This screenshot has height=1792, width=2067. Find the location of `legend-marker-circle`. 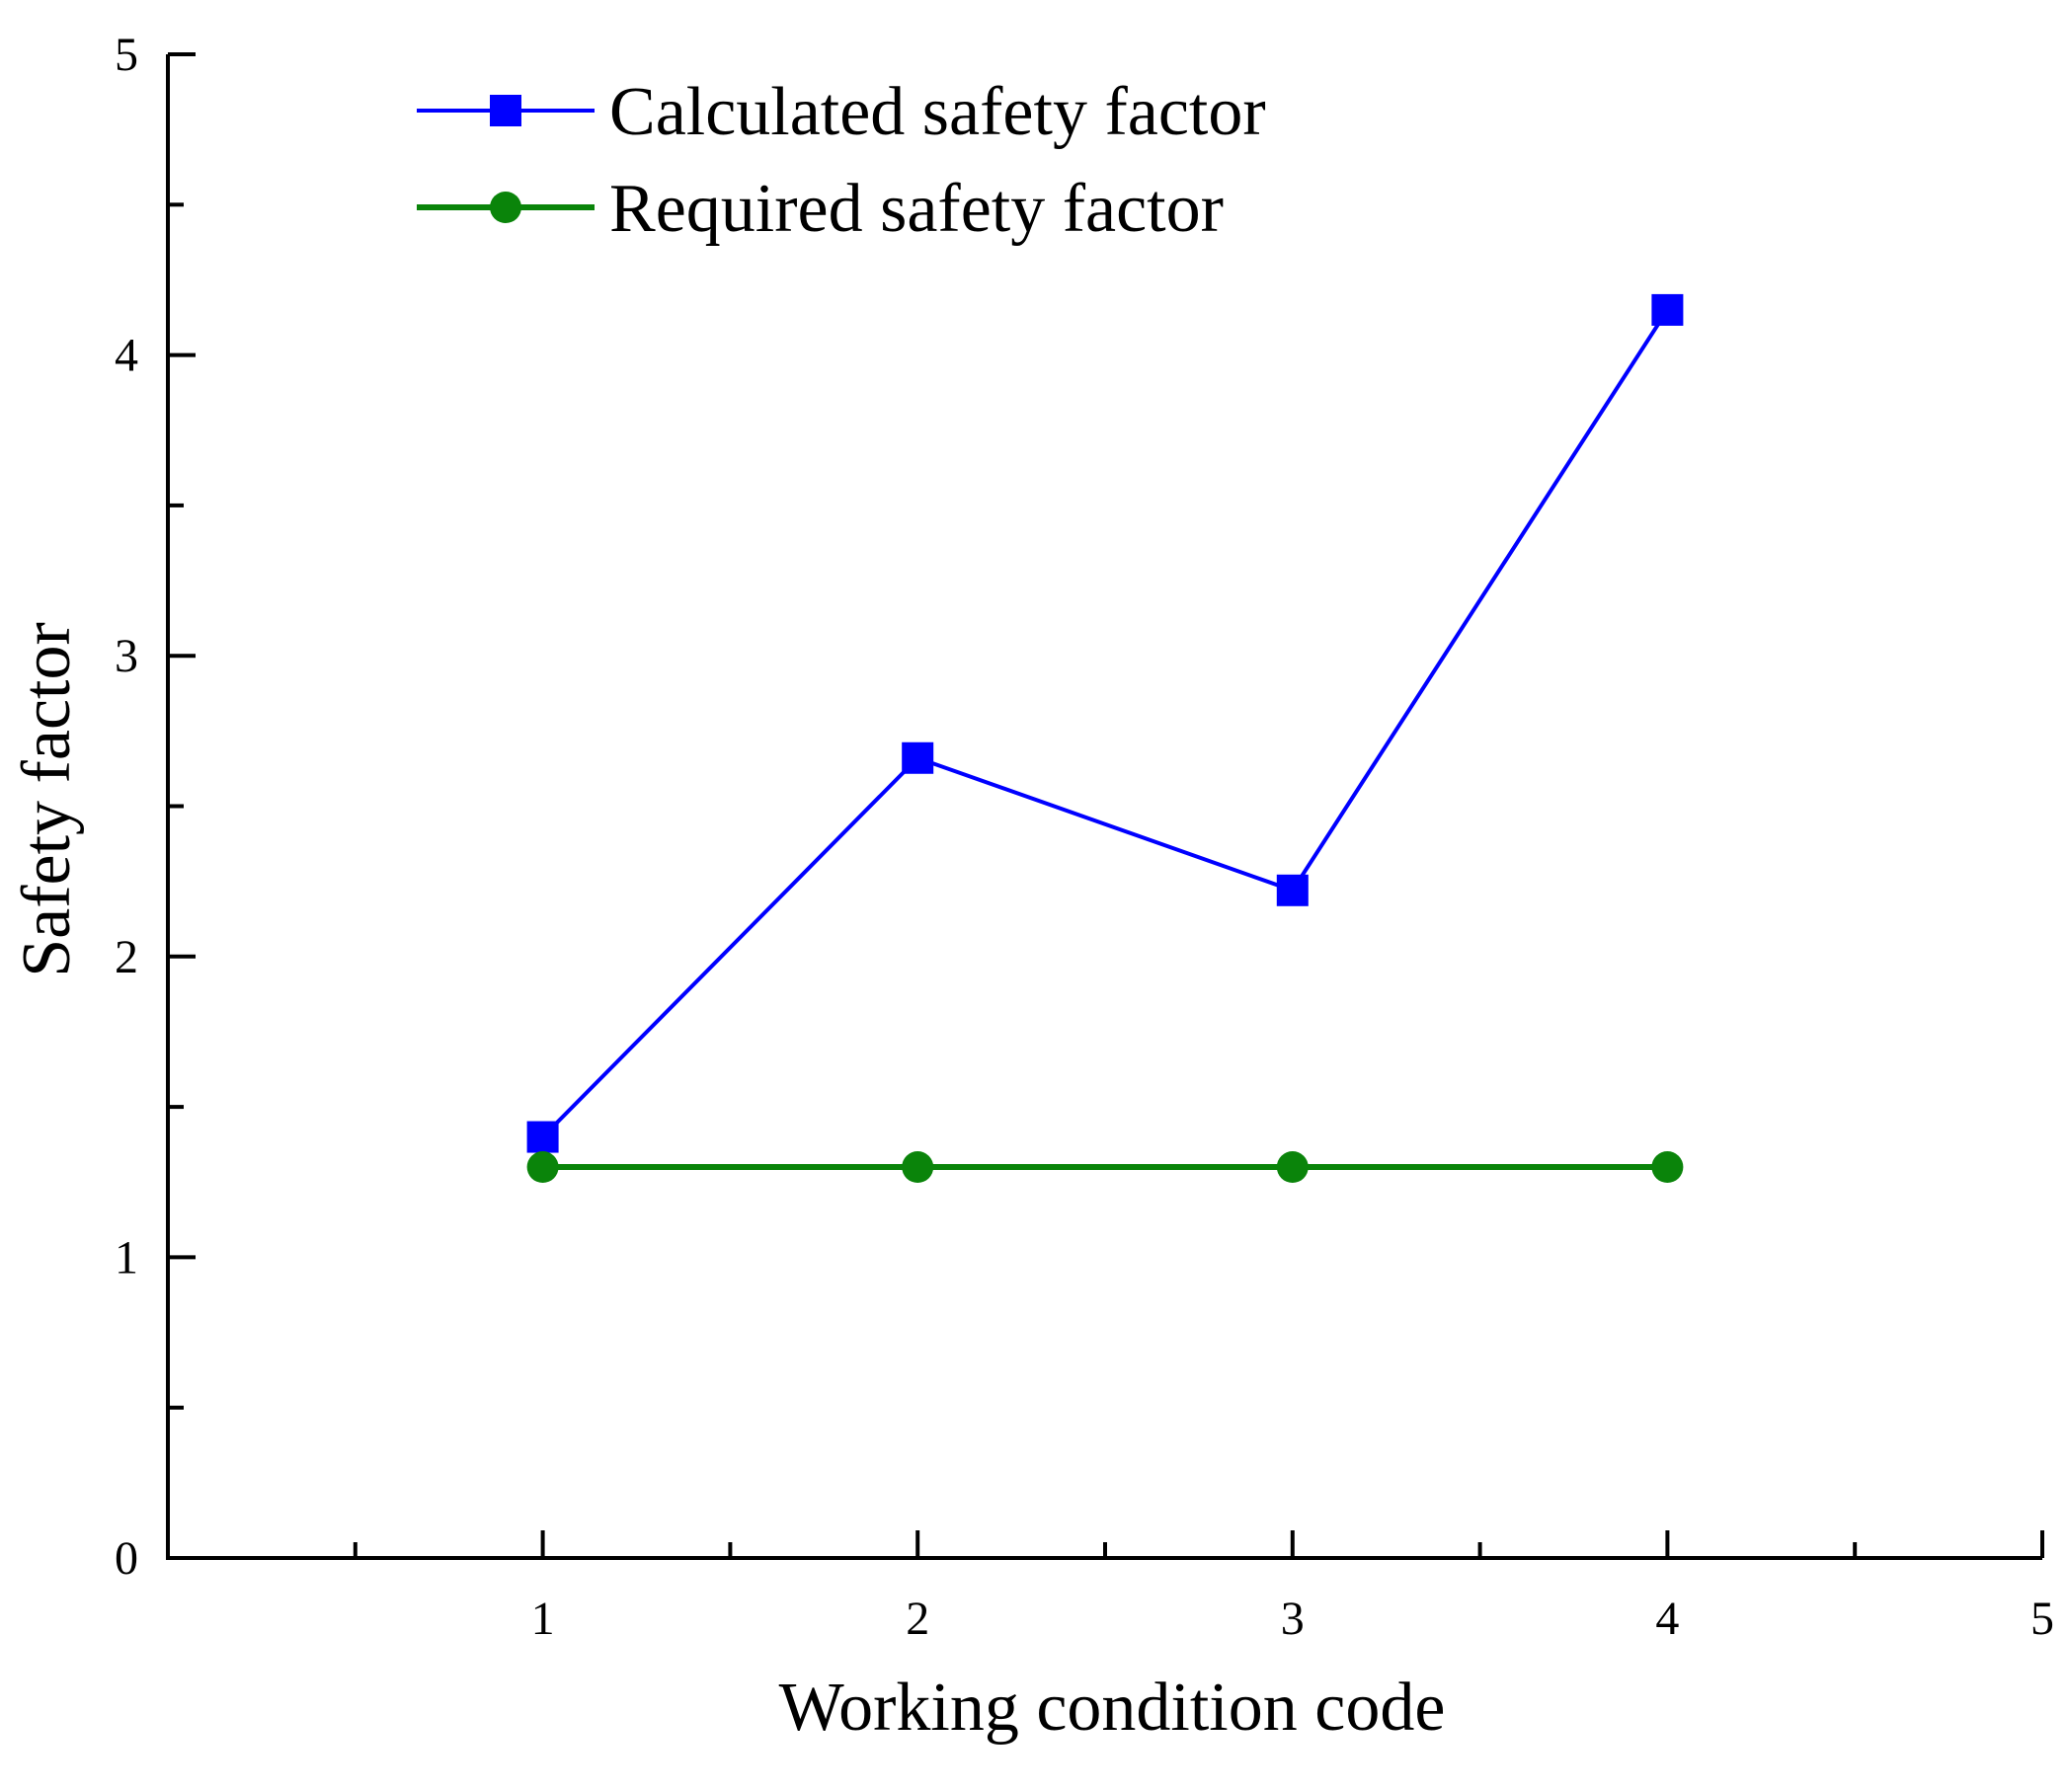

legend-marker-circle is located at coordinates (505, 207).